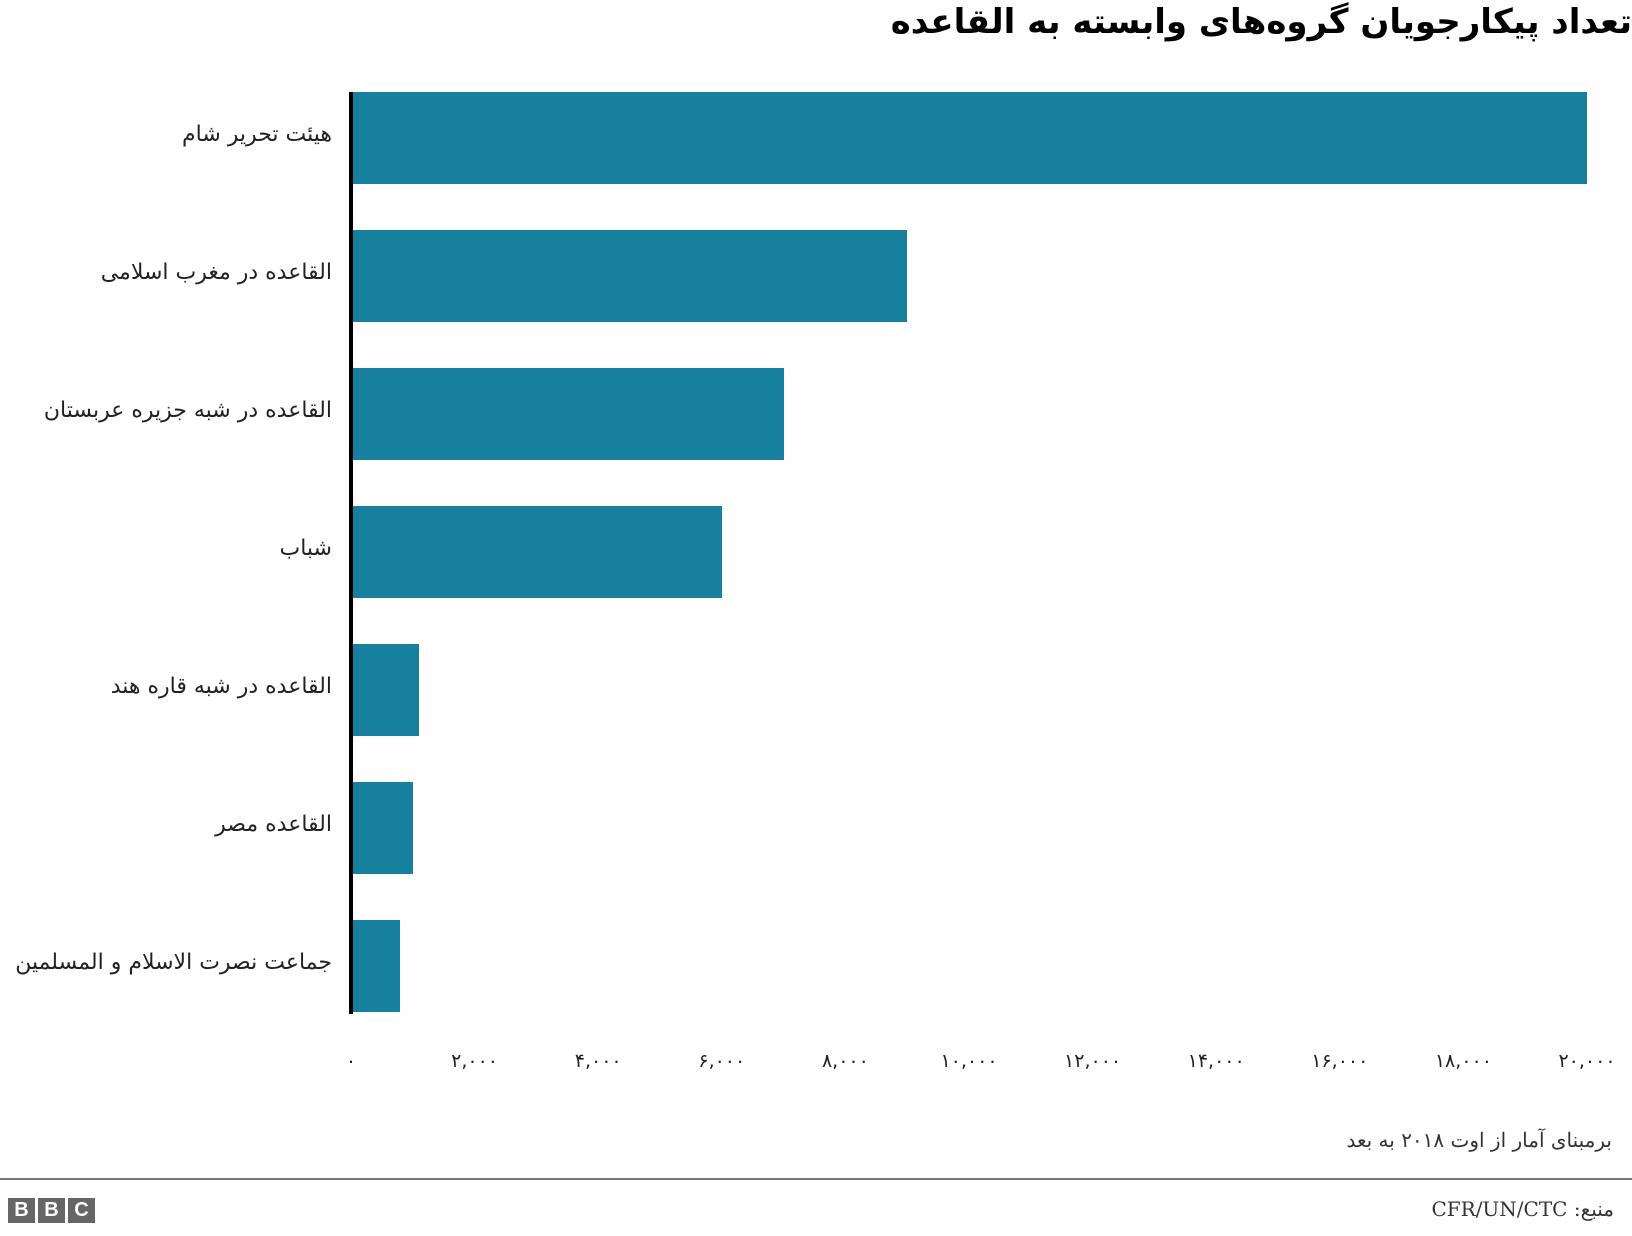  I want to click on category-label: القاعده در شبه جزیره عربستان, so click(187, 410).